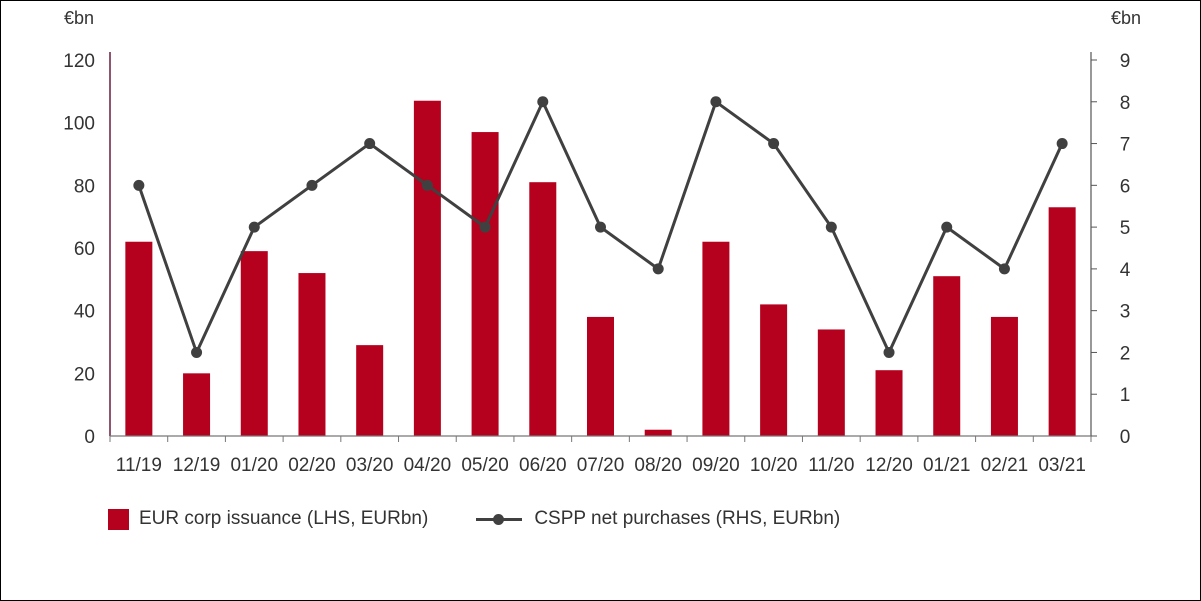 This screenshot has height=601, width=1201. What do you see at coordinates (428, 465) in the screenshot?
I see `x-tick-label: 04/20` at bounding box center [428, 465].